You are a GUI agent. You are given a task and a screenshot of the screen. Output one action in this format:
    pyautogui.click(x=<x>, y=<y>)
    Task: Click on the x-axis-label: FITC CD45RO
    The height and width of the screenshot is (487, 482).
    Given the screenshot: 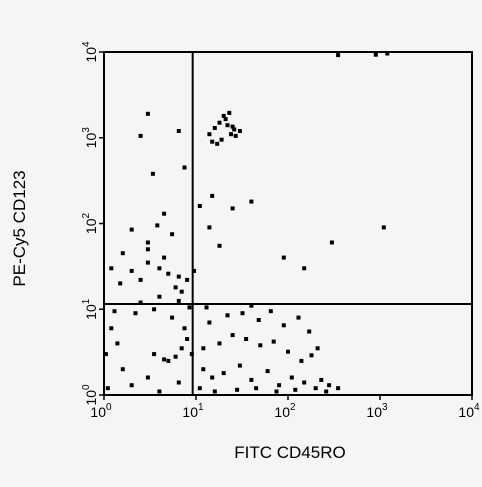 What is the action you would take?
    pyautogui.click(x=289, y=452)
    